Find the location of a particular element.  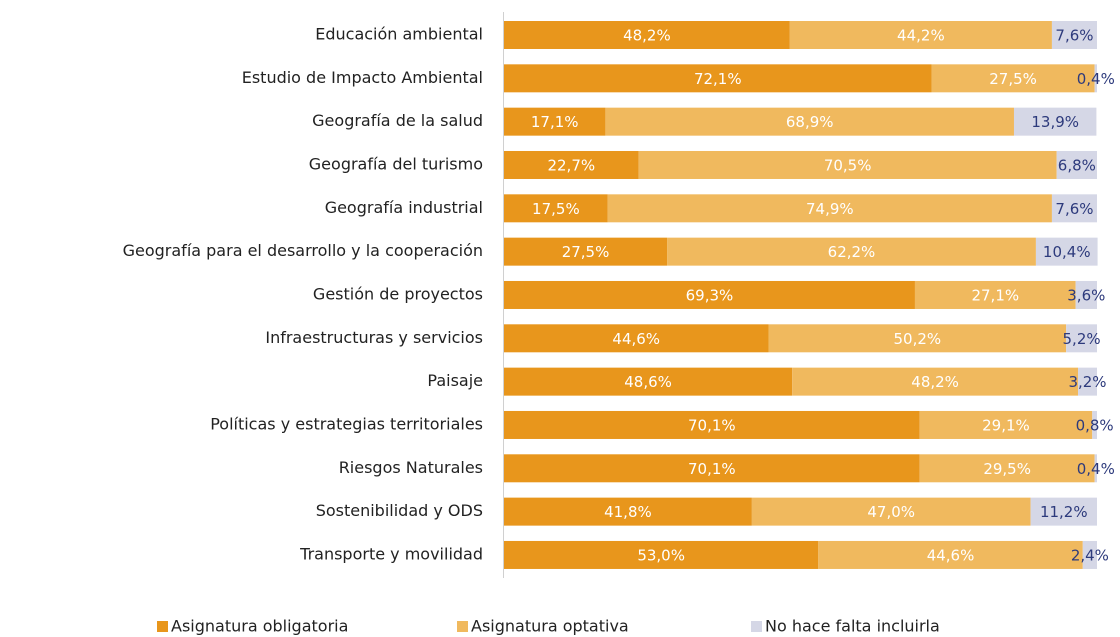

value-label: 11,2% is located at coordinates (1064, 512).